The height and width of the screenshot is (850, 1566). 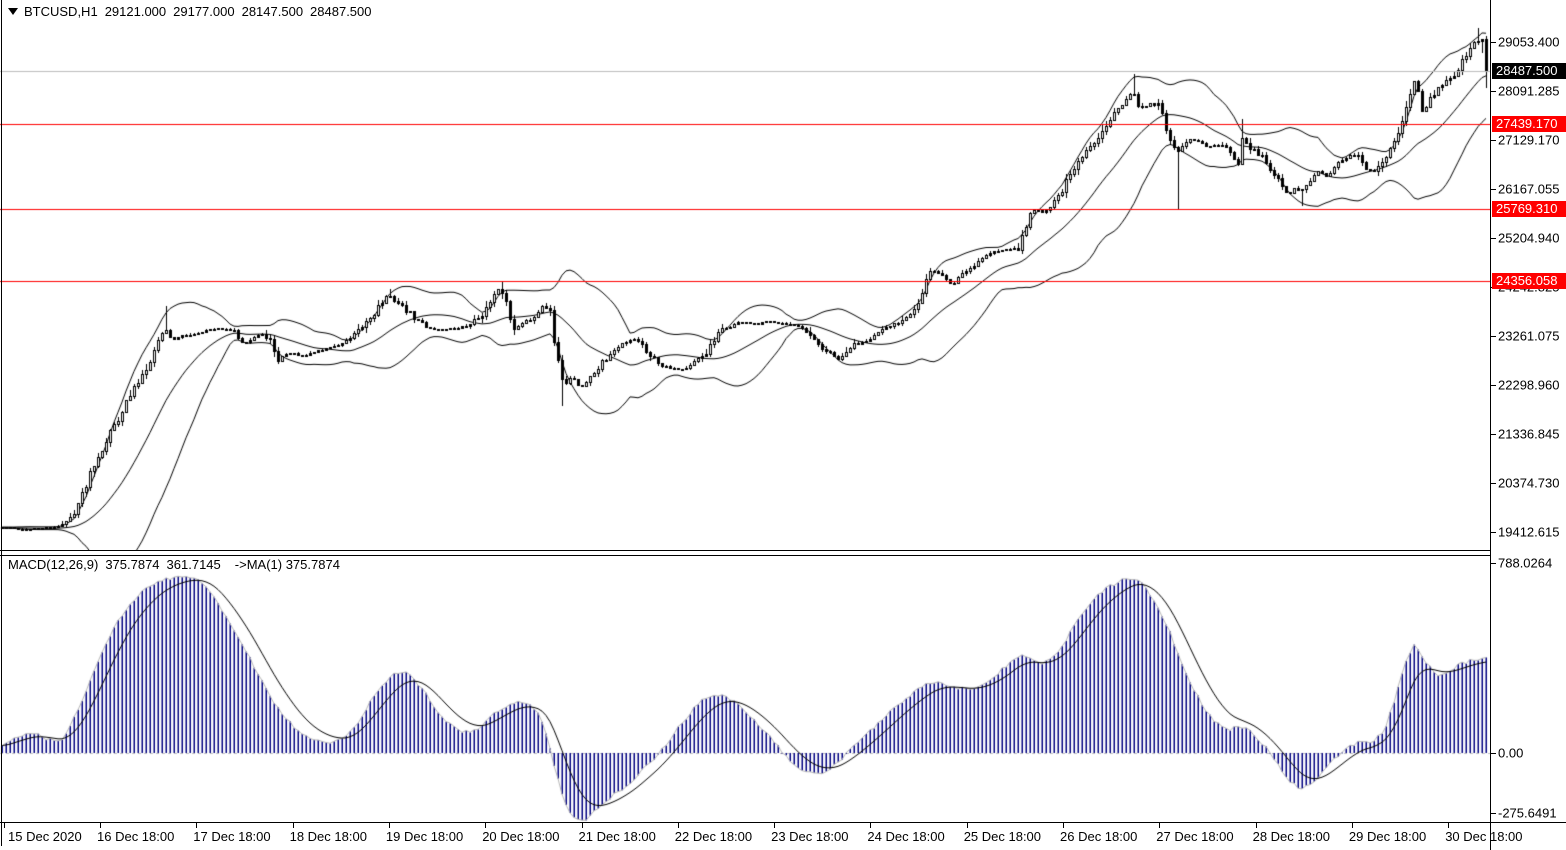 What do you see at coordinates (53, 564) in the screenshot?
I see `macd-name: MACD(12,26,9)` at bounding box center [53, 564].